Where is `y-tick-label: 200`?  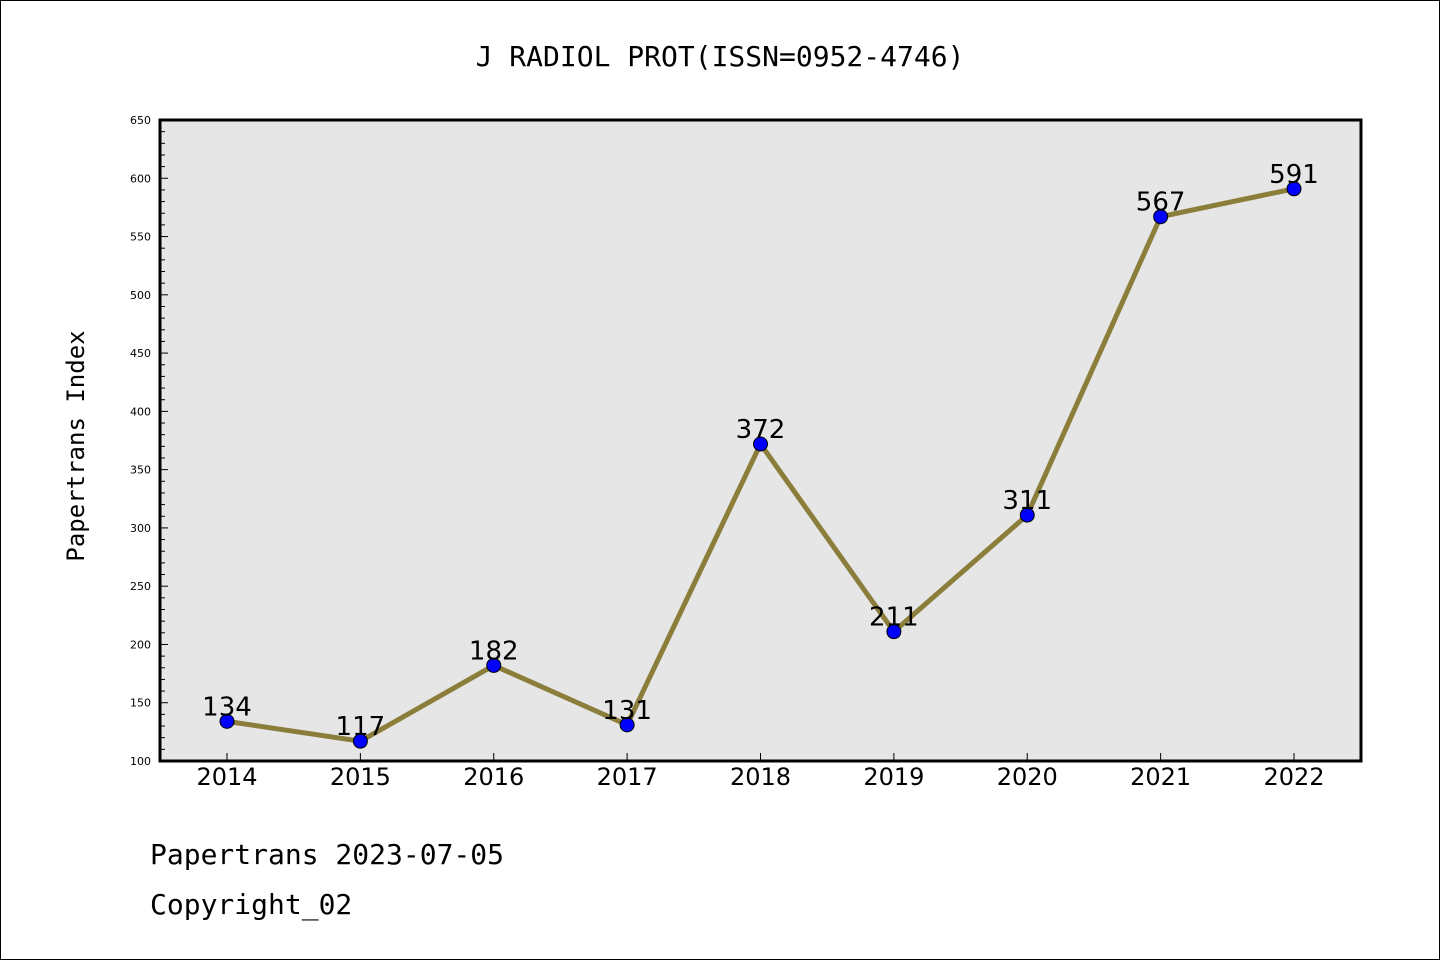
y-tick-label: 200 is located at coordinates (140, 644).